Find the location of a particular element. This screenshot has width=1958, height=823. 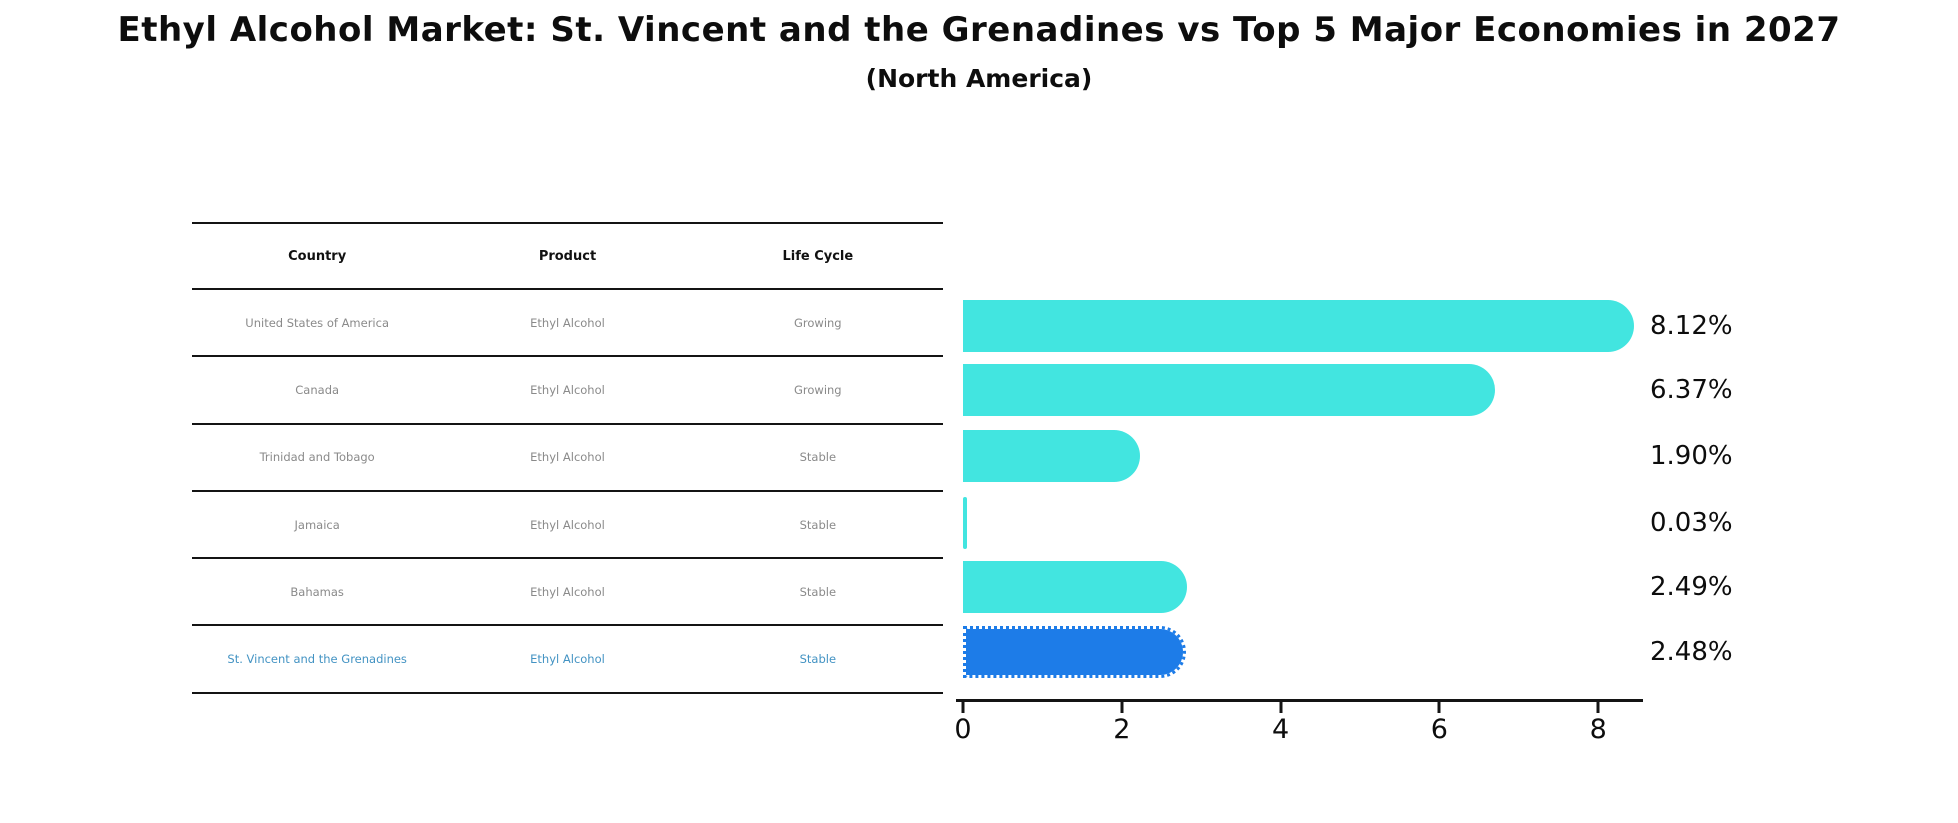

table-row: Bahamas Ethyl Alcohol Stable is located at coordinates (567, 593).